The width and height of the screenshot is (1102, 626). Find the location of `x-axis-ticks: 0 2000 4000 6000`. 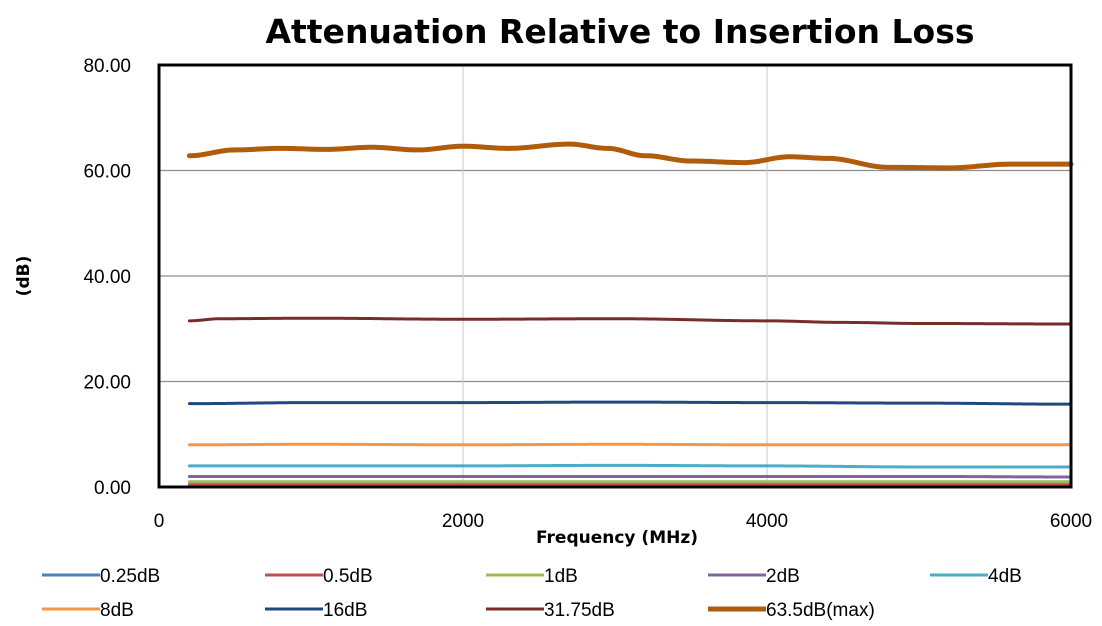

x-axis-ticks: 0 2000 4000 6000 is located at coordinates (623, 521).